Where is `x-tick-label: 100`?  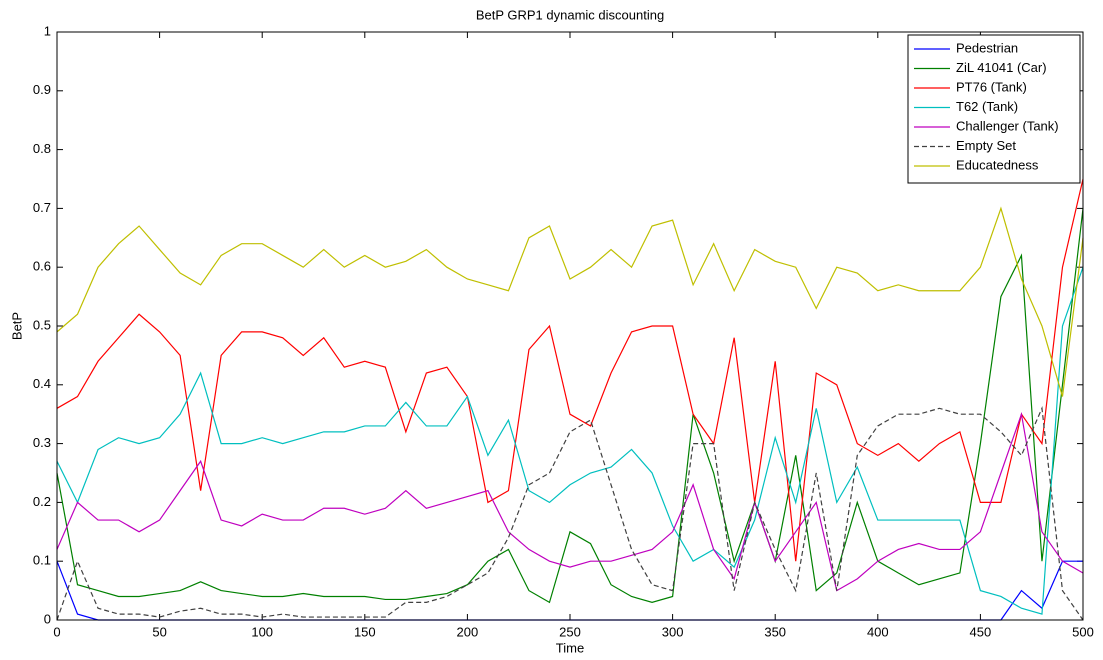
x-tick-label: 100 is located at coordinates (262, 631).